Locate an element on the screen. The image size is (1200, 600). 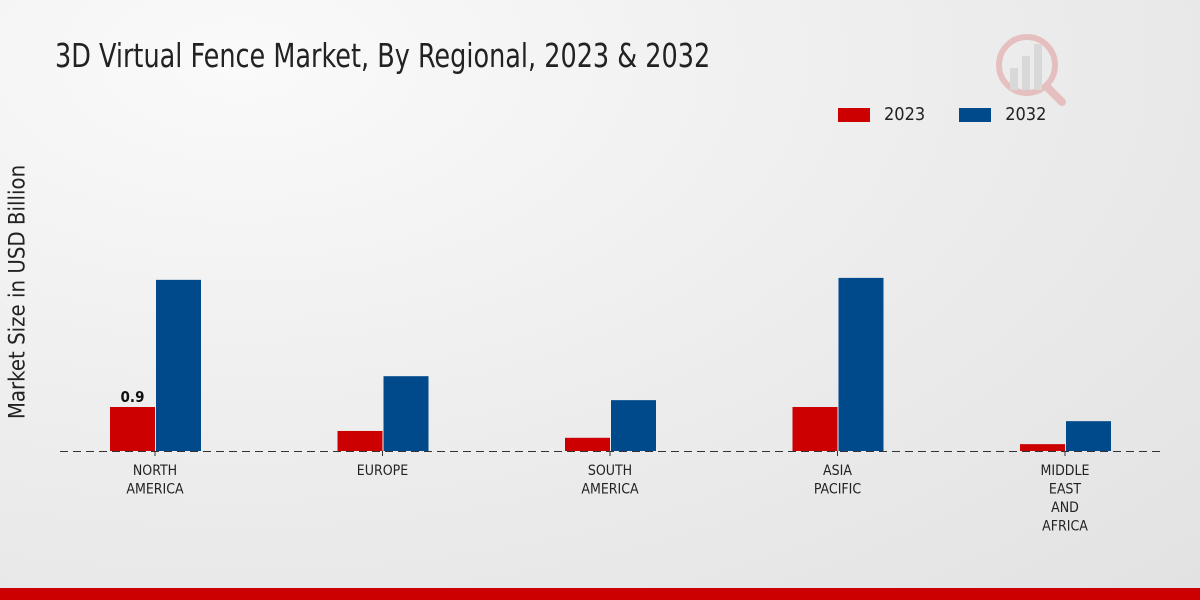
x-tick-label: ASIA PACIFIC is located at coordinates (838, 480).